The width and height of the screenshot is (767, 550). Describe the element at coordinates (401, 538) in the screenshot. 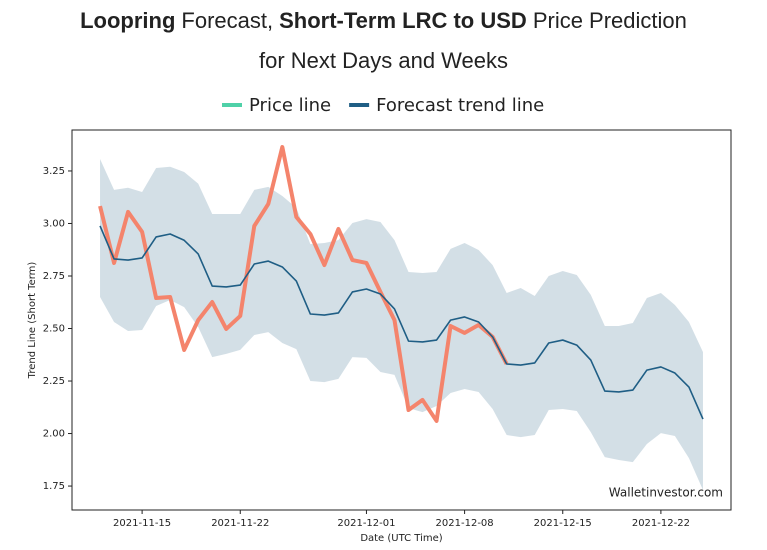

I see `x-axis-label: Date (UTC Time)` at that location.